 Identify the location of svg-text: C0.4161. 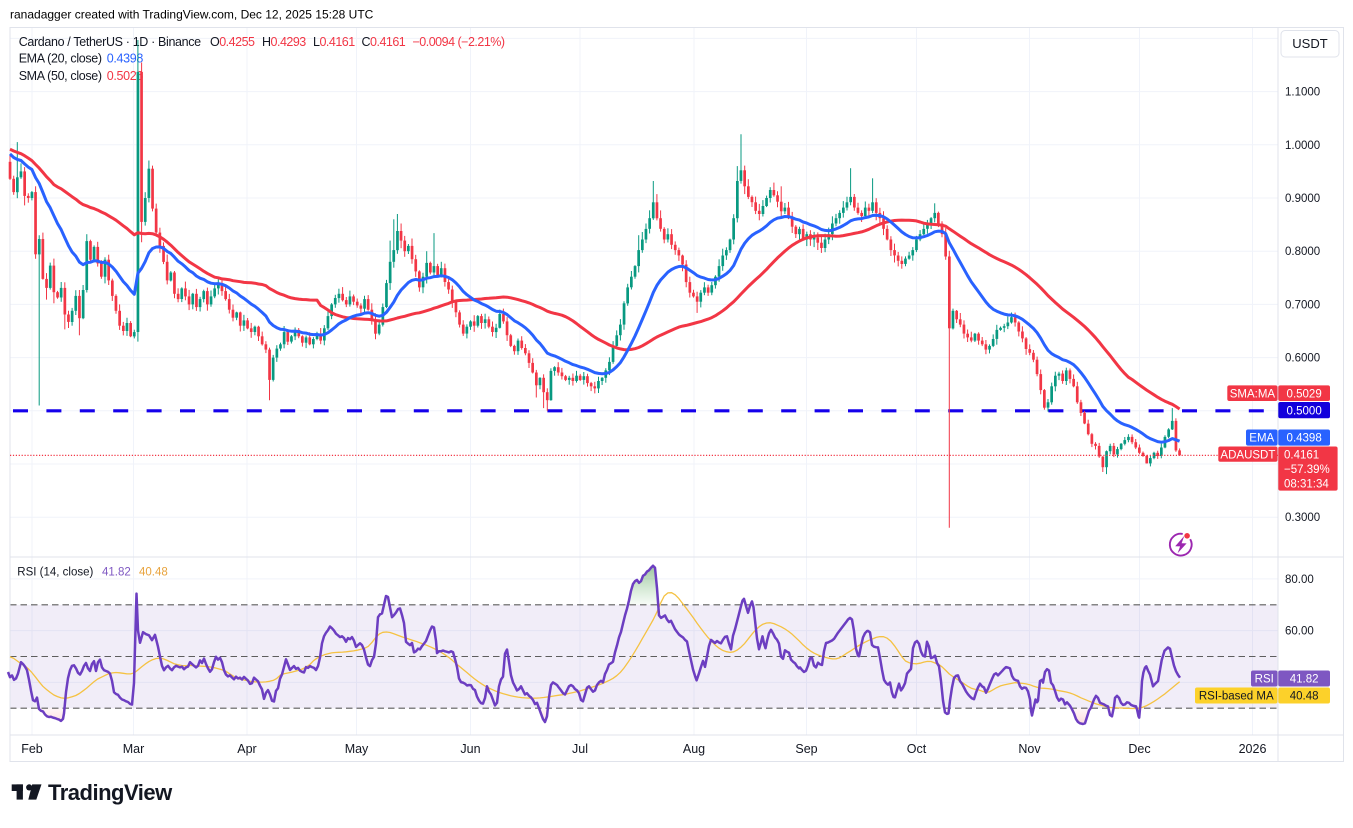
(384, 42).